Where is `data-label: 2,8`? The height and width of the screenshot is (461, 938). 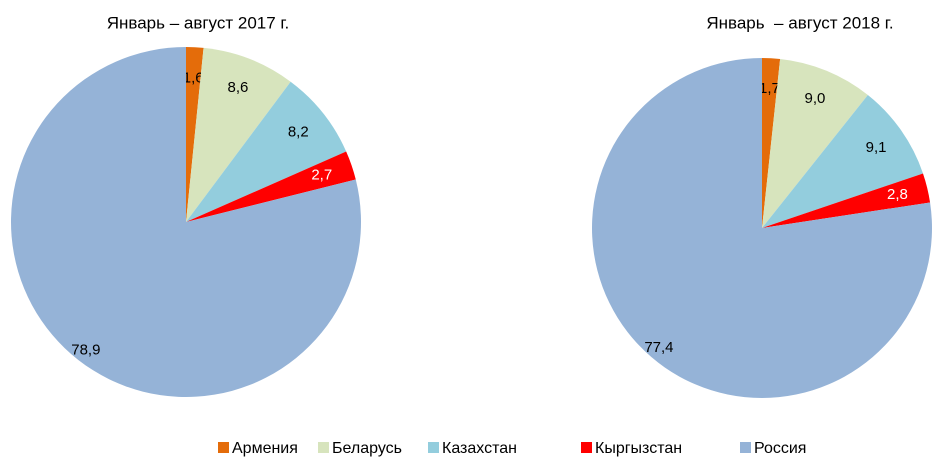
data-label: 2,8 is located at coordinates (897, 194).